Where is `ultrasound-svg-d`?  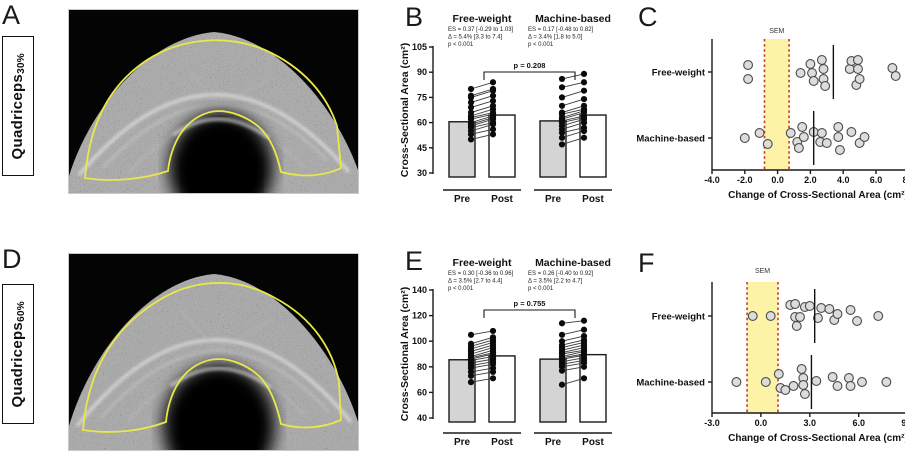 ultrasound-svg-d is located at coordinates (213, 352).